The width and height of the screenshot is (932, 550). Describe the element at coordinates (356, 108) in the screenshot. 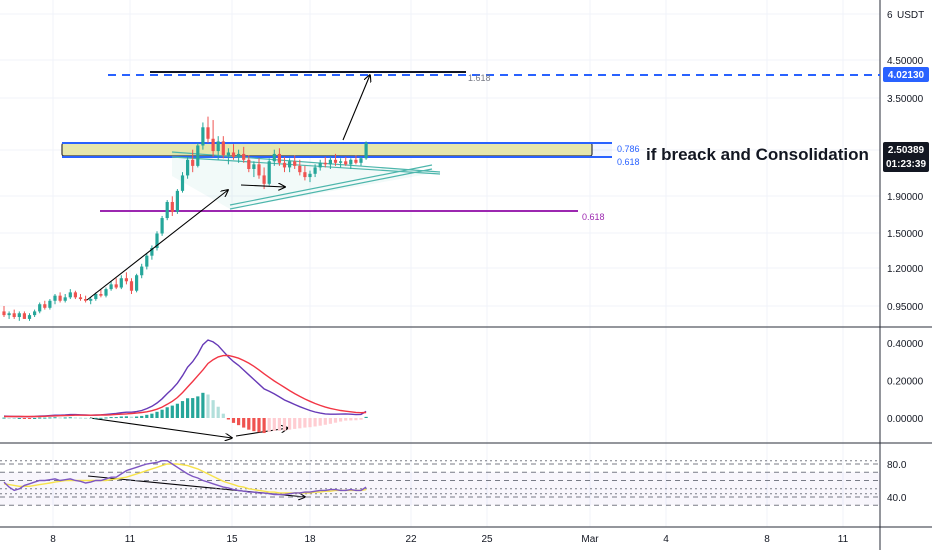

I see `breakout-arrow` at that location.